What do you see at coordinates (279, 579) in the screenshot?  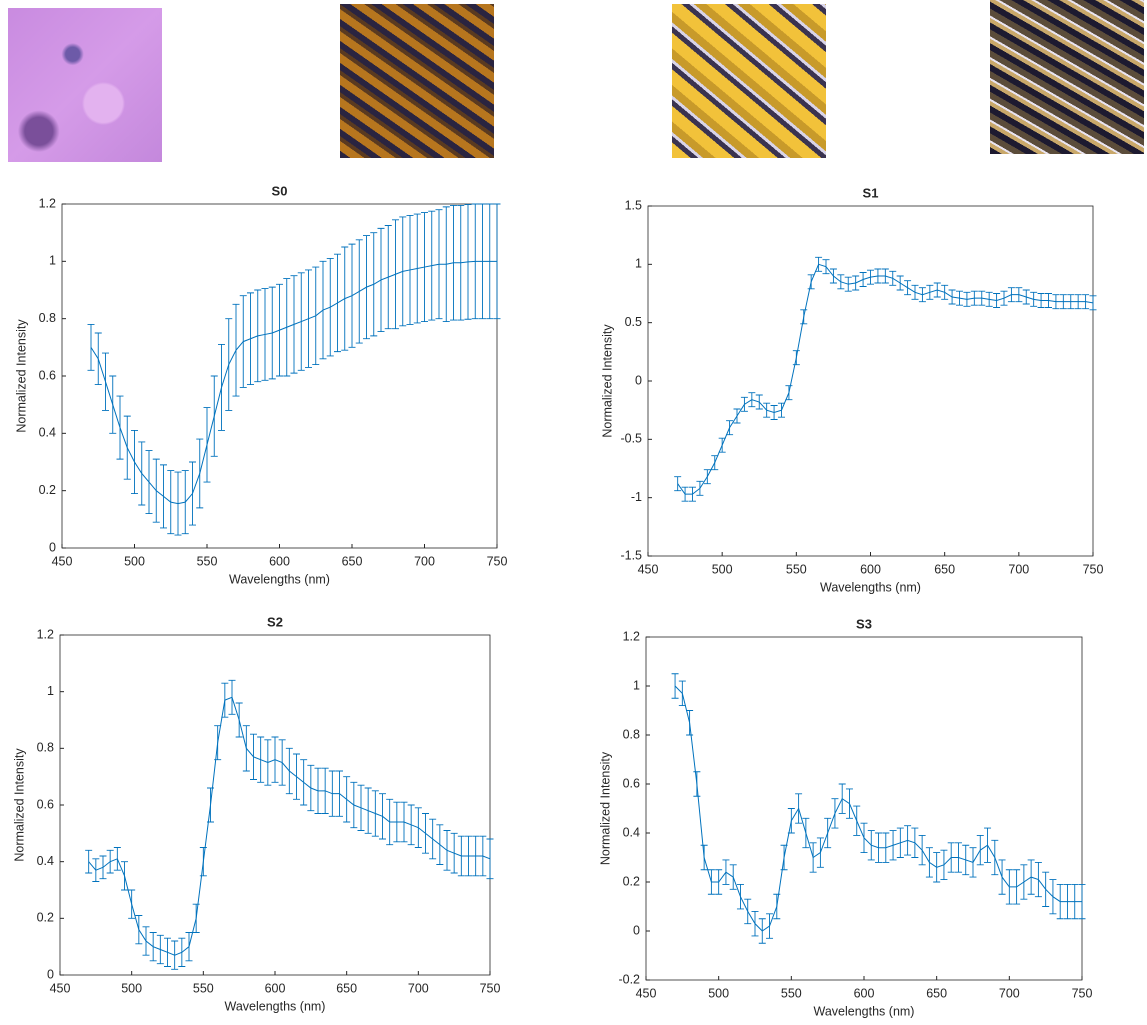 I see `x-axis-label: Wavelengths (nm)` at bounding box center [279, 579].